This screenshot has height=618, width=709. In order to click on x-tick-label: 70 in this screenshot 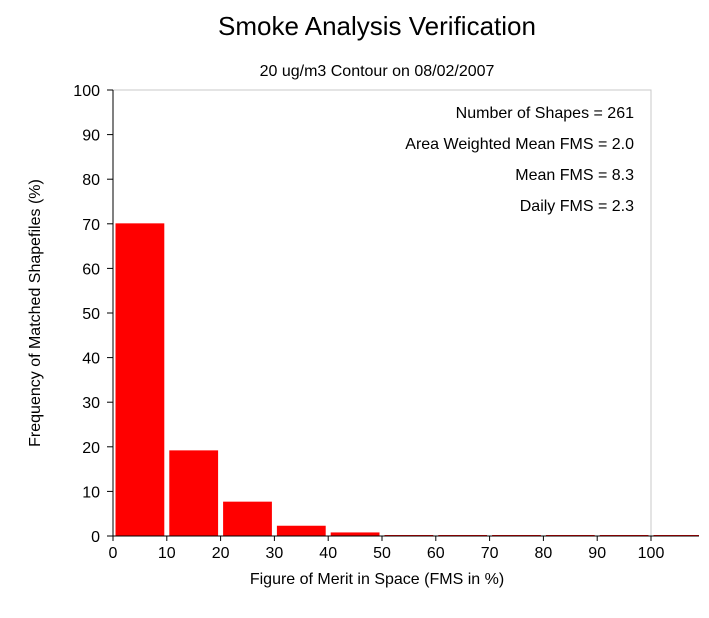, I will do `click(490, 553)`.